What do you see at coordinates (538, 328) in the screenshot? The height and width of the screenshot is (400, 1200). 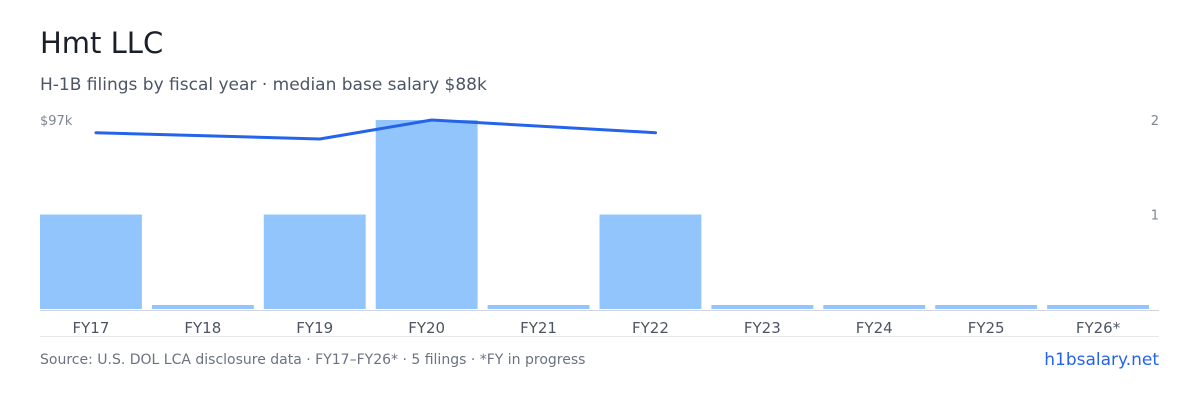 I see `x-tick-label: FY21` at bounding box center [538, 328].